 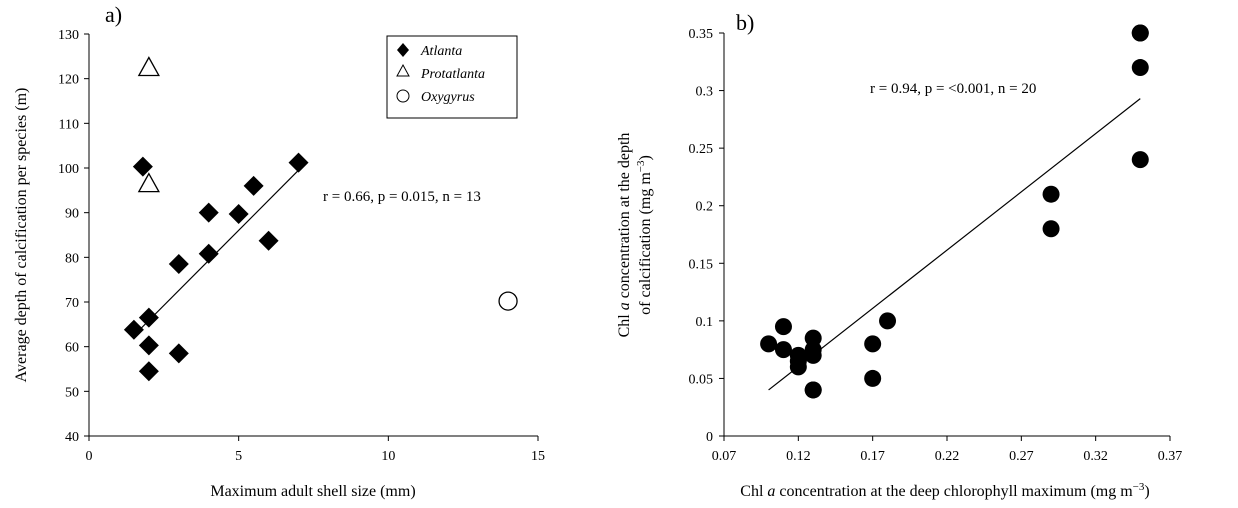 What do you see at coordinates (947, 456) in the screenshot?
I see `x-tick-label: 0.22` at bounding box center [947, 456].